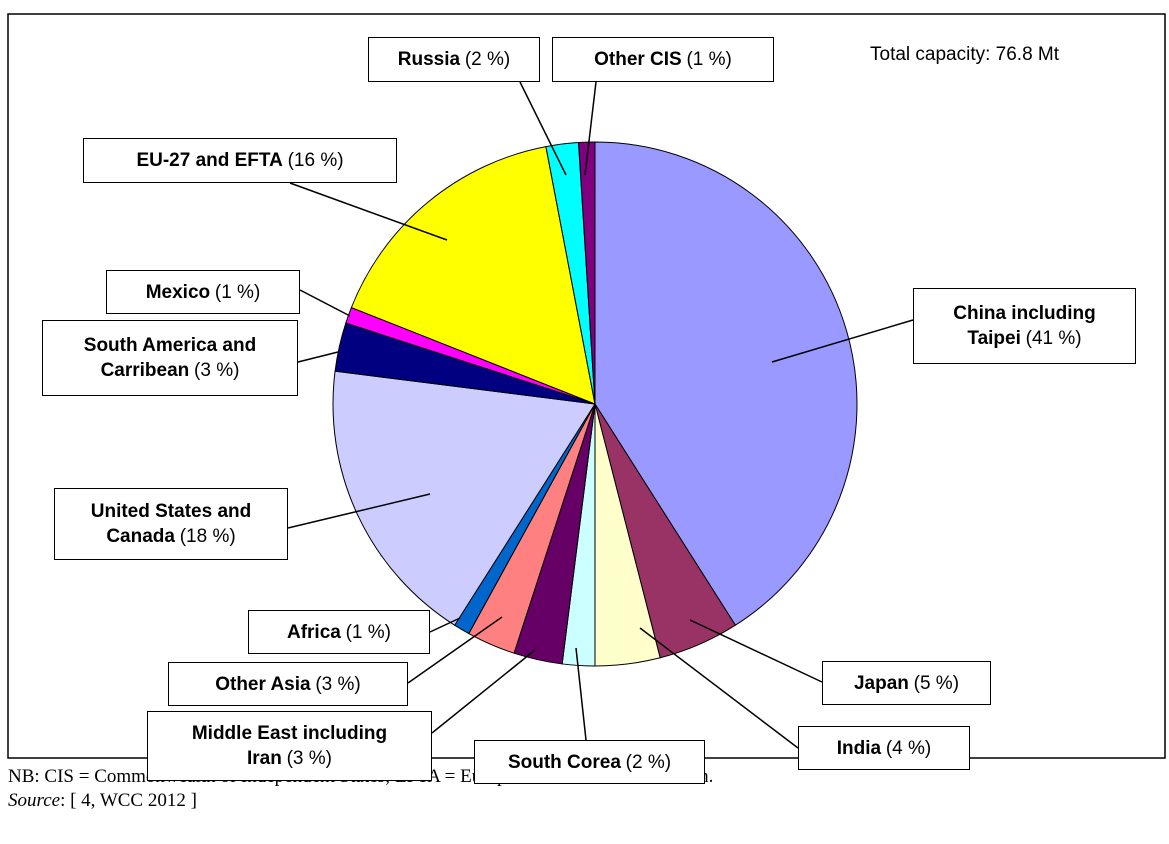  Describe the element at coordinates (128, 800) in the screenshot. I see `source-text: : [ 4, WCC 2012 ]` at that location.